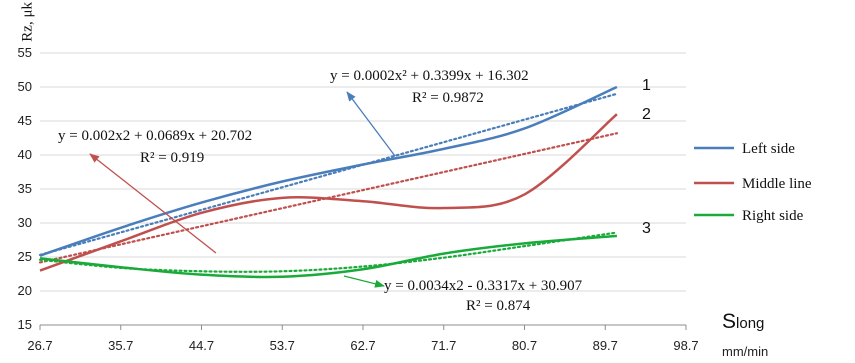  I want to click on x-tick-label: 53.7, so click(282, 345).